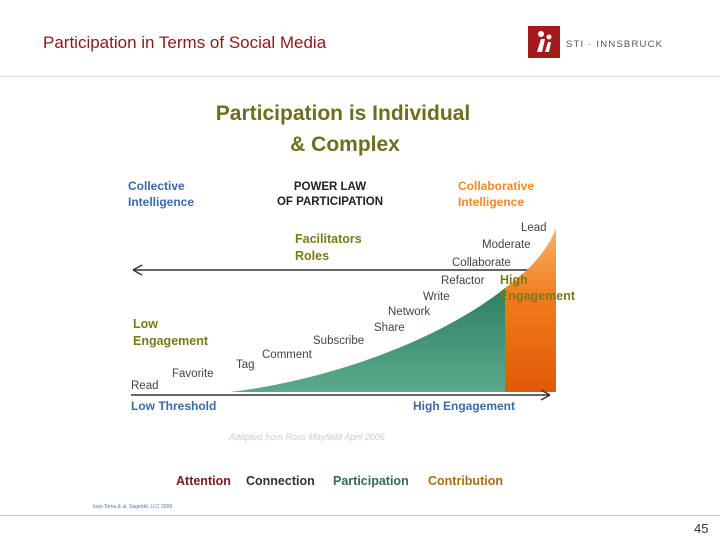 The height and width of the screenshot is (540, 720). What do you see at coordinates (330, 187) in the screenshot?
I see `power-law-line1: POWER LAW` at bounding box center [330, 187].